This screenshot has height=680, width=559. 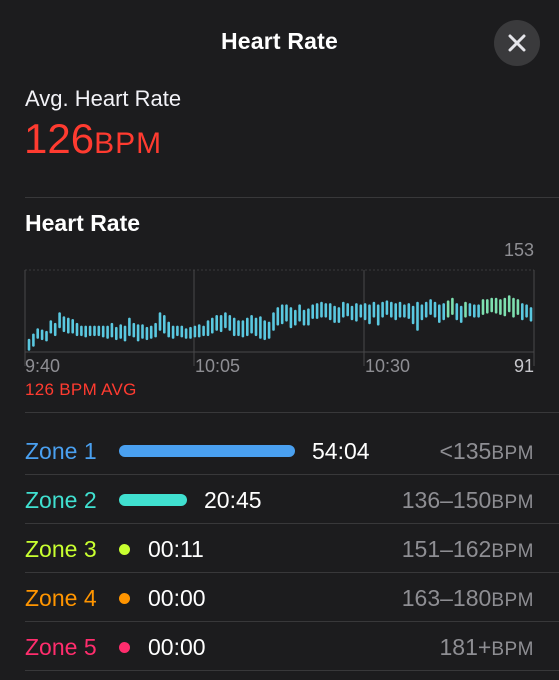 I want to click on zone-range-value: 136–150, so click(x=446, y=500).